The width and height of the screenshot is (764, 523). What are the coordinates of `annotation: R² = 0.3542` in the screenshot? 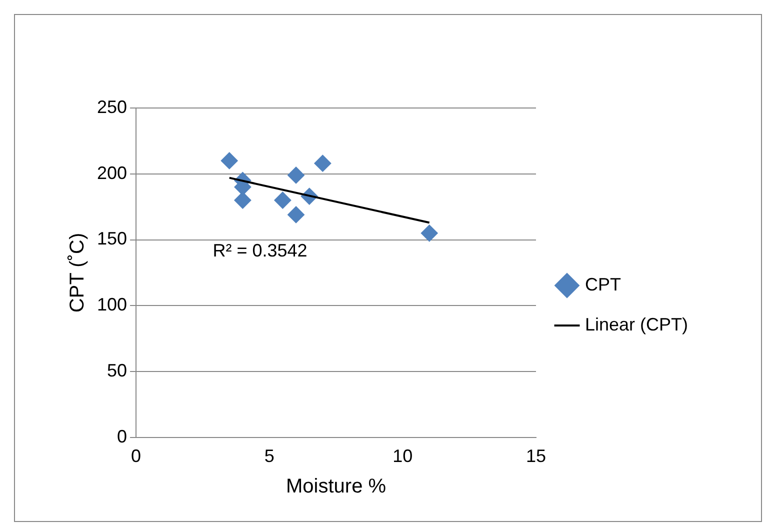 It's located at (260, 250).